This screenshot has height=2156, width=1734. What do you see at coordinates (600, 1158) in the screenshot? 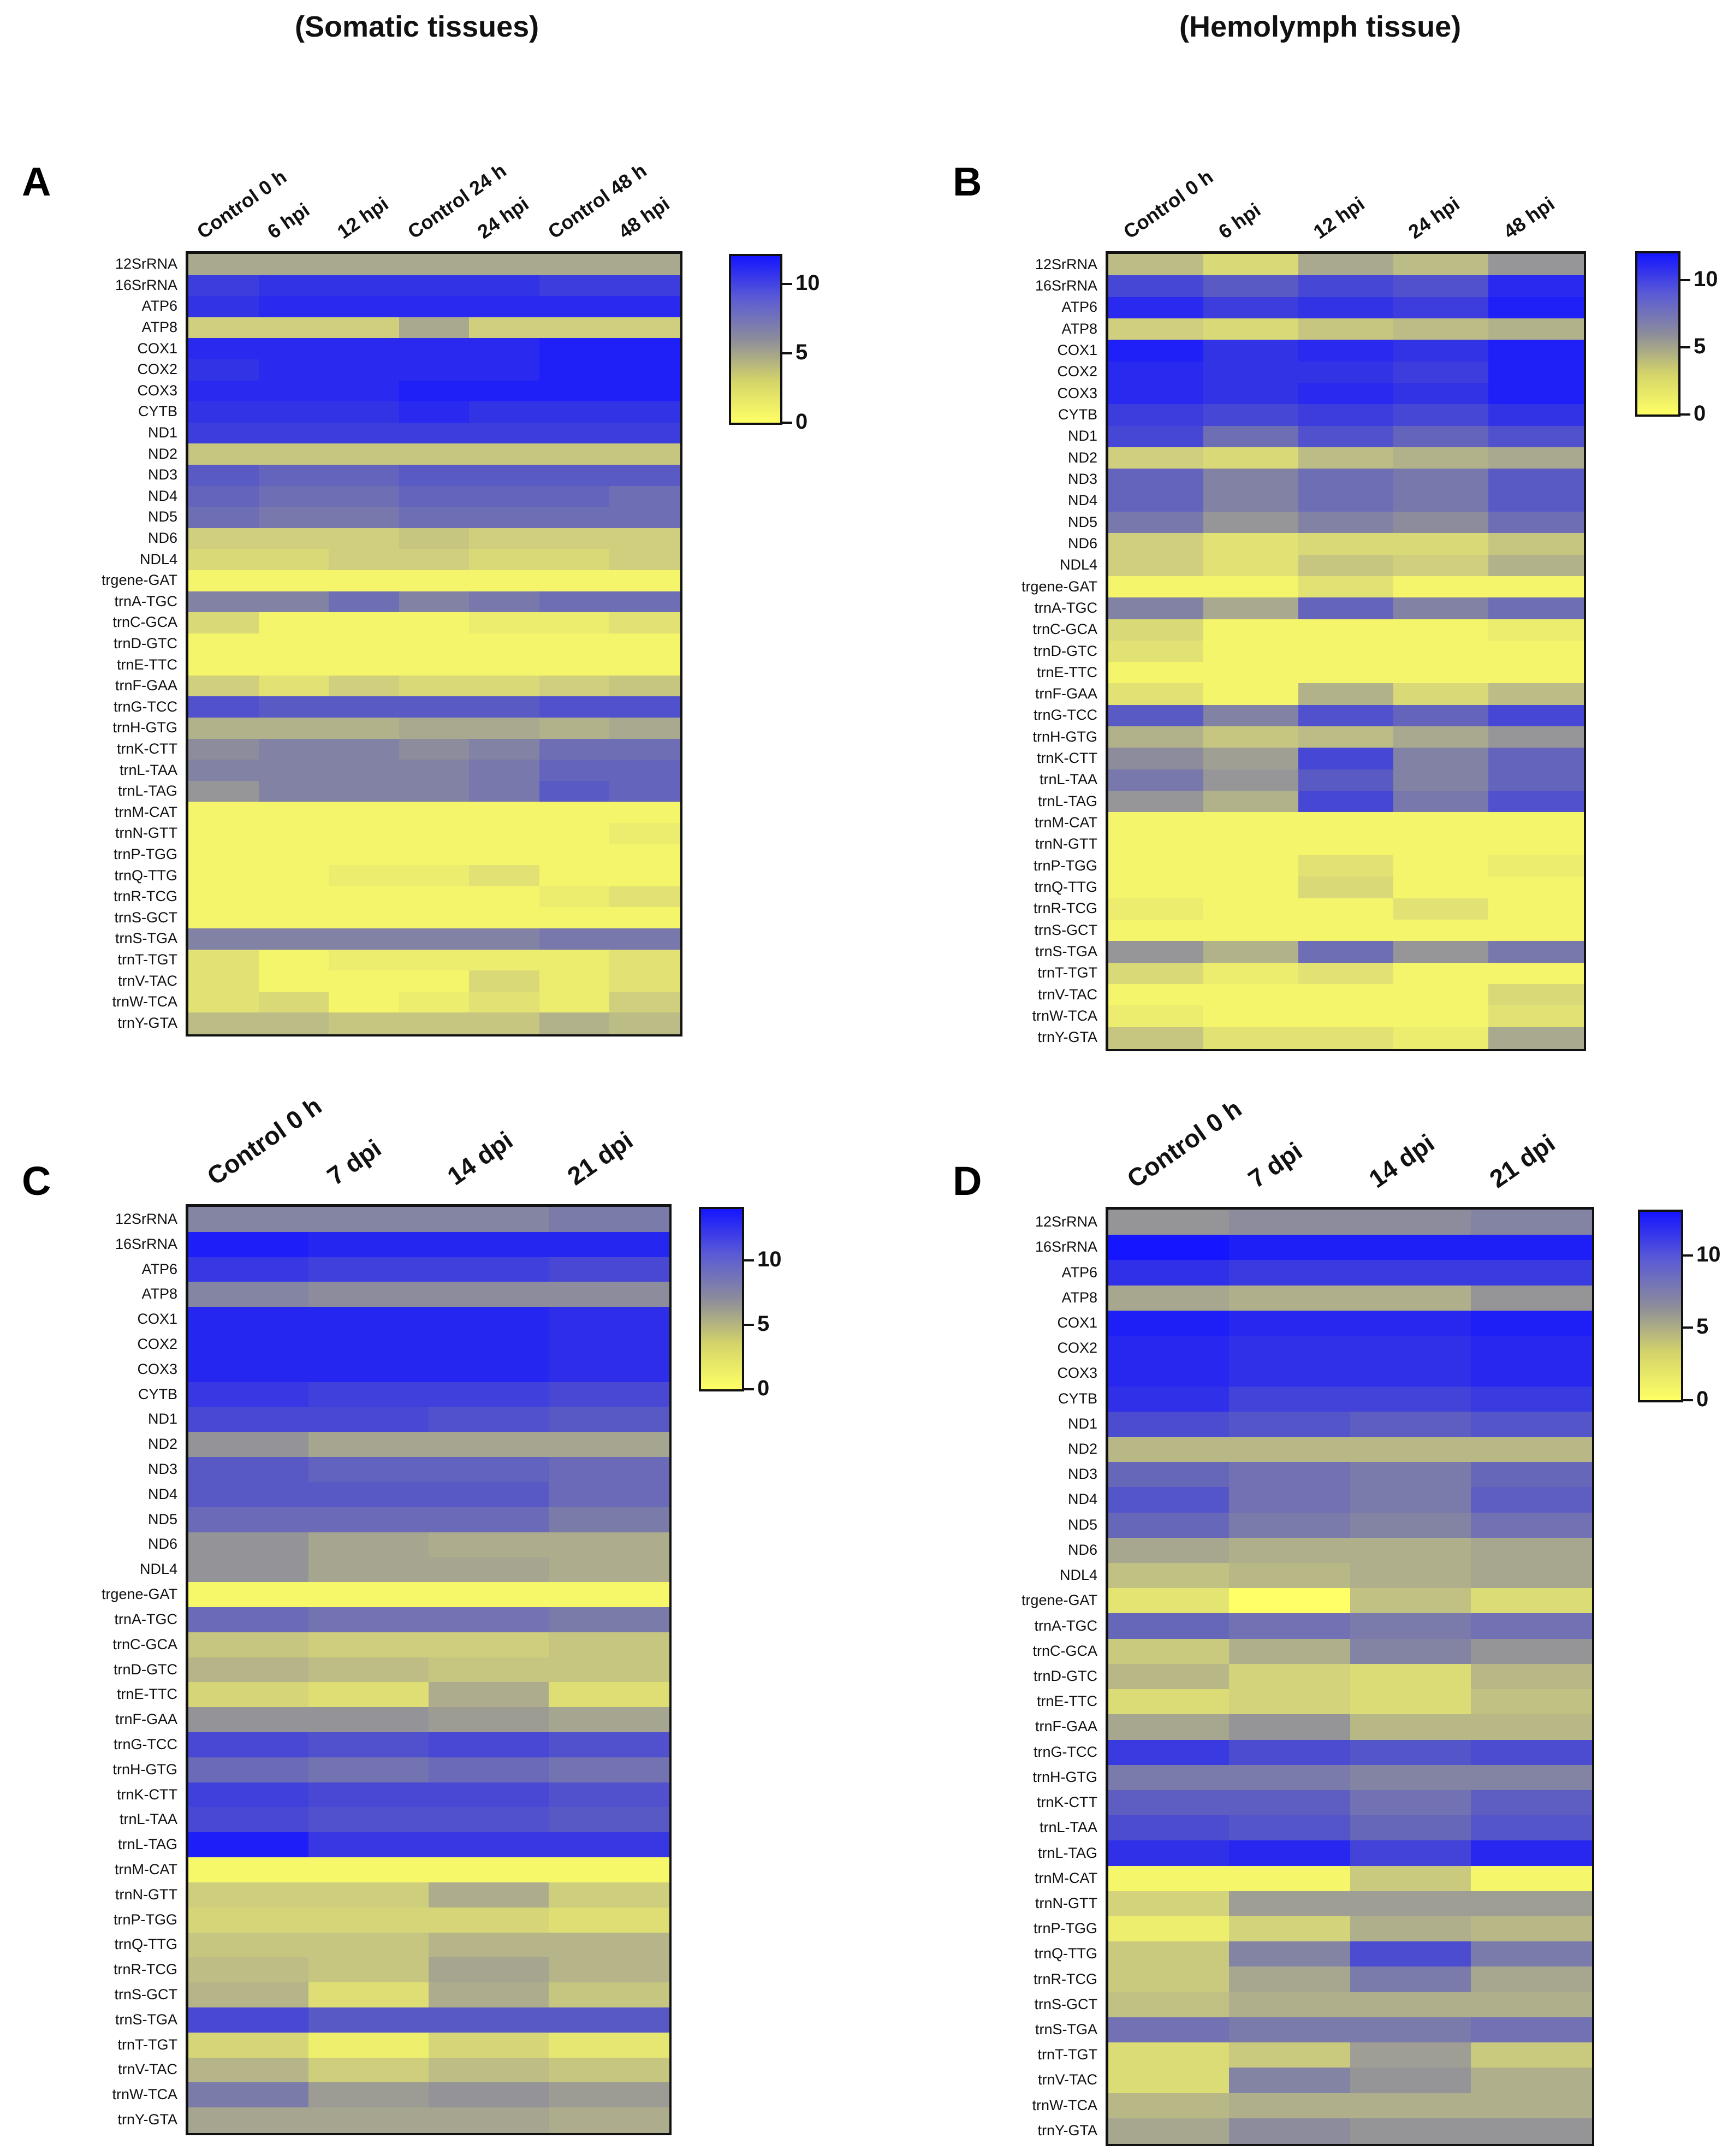
I see `column-label: 21 dpi` at bounding box center [600, 1158].